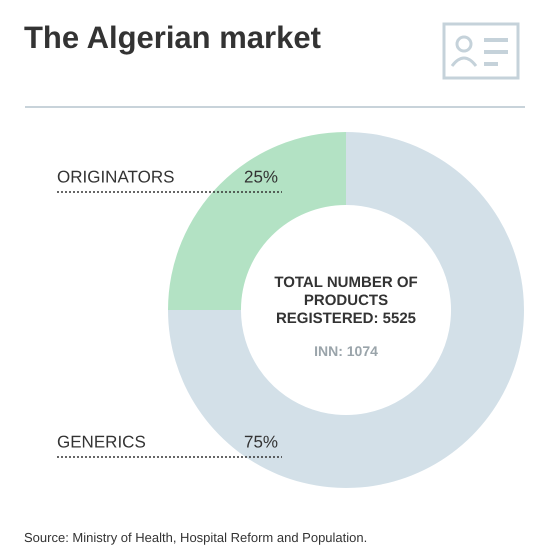 This screenshot has width=548, height=560. I want to click on data-label: 75%, so click(261, 442).